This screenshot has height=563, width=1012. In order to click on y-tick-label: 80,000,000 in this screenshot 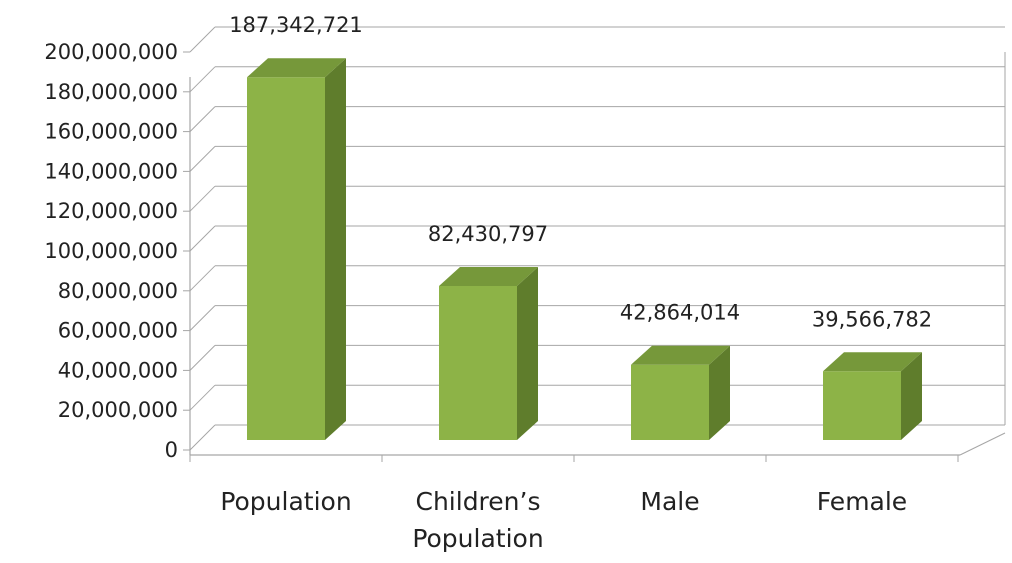, I will do `click(118, 291)`.